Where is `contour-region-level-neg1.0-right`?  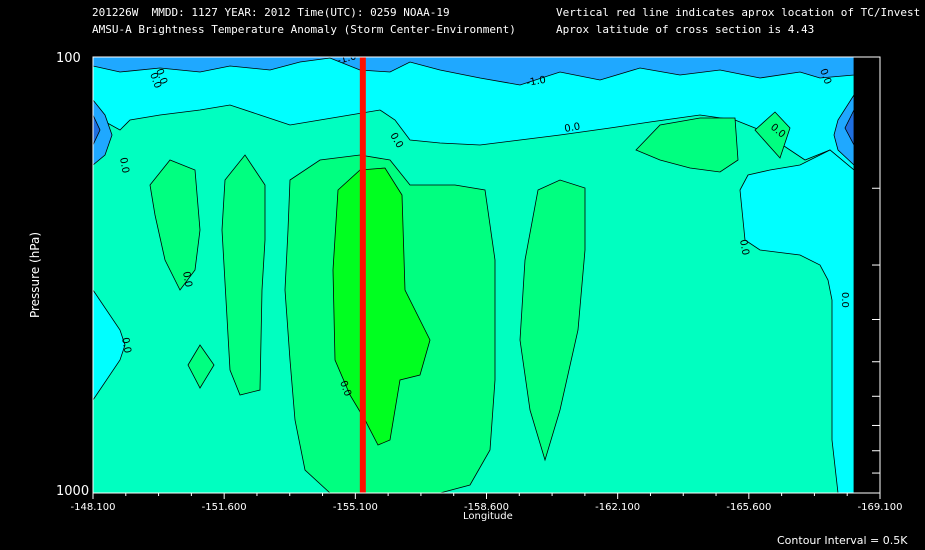 contour-region-level-neg1.0-right is located at coordinates (843, 130).